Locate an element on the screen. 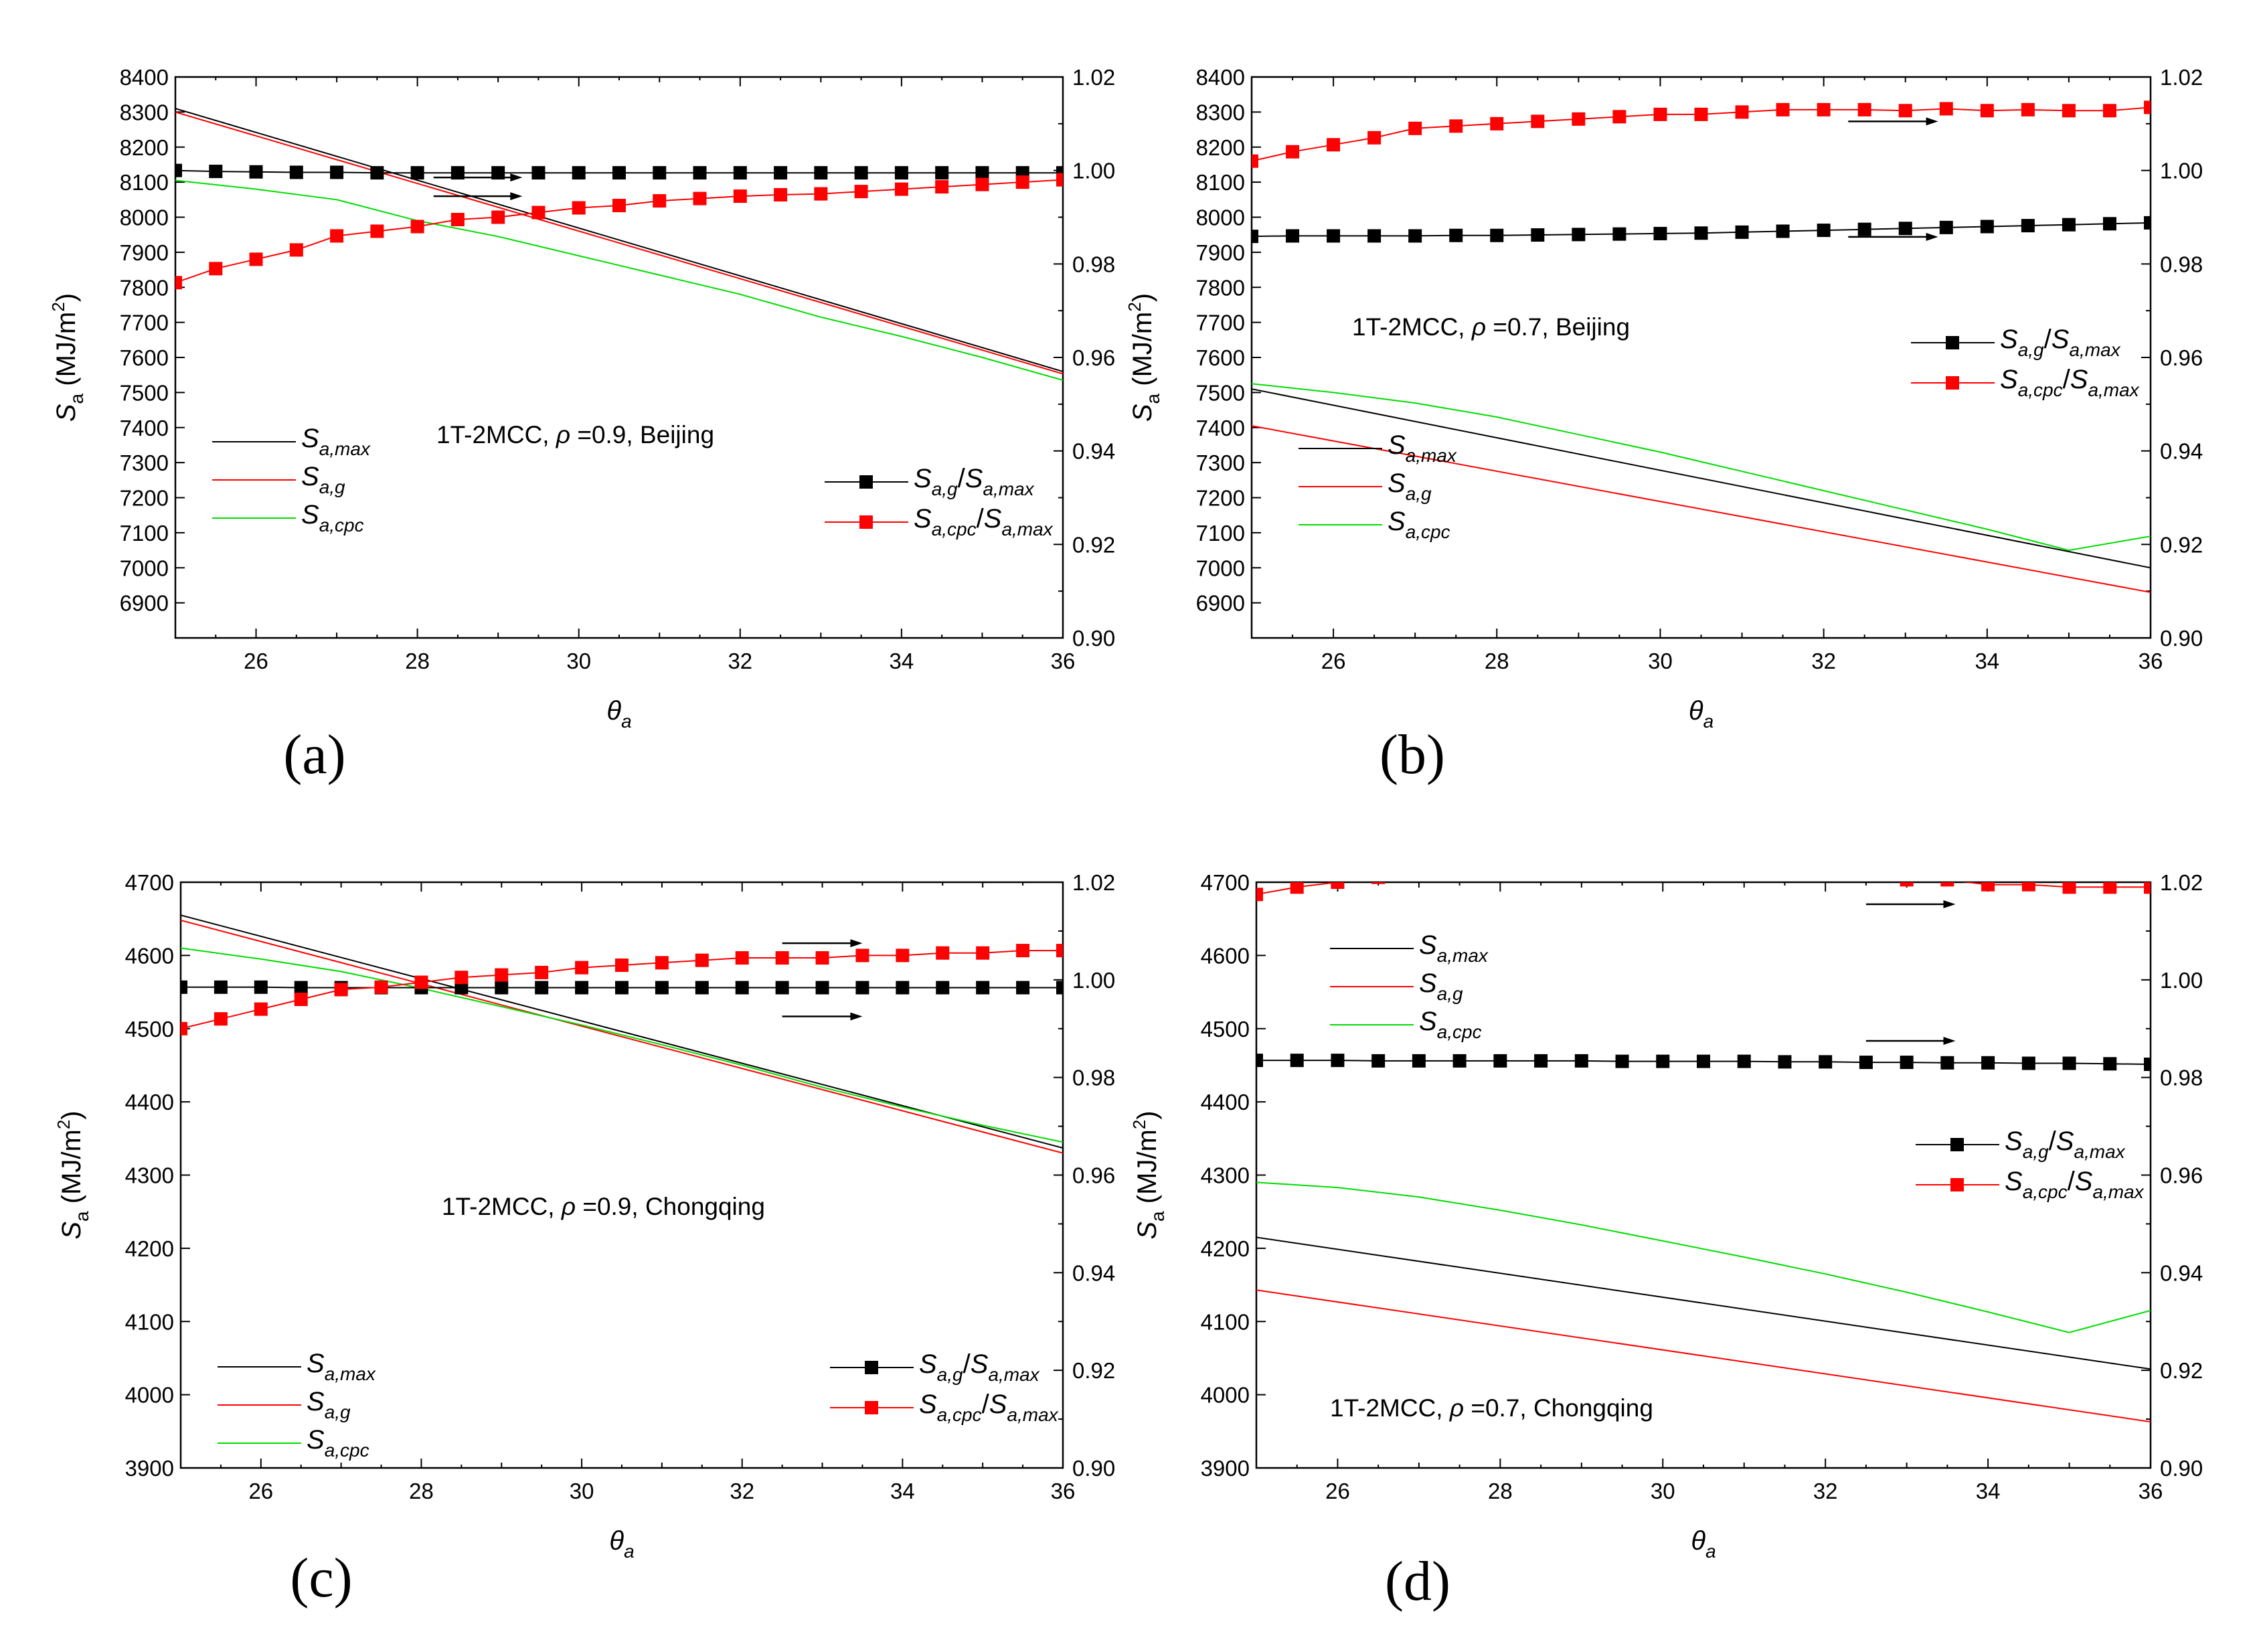 The height and width of the screenshot is (1652, 2257). plot-area is located at coordinates (619, 244).